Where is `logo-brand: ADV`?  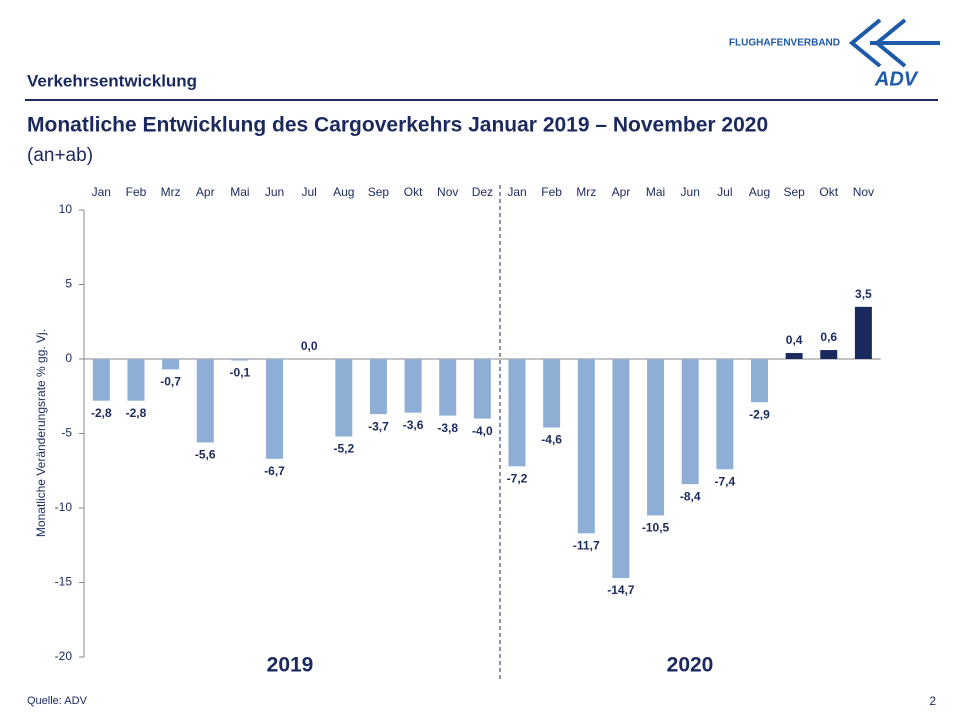
logo-brand: ADV is located at coordinates (896, 79).